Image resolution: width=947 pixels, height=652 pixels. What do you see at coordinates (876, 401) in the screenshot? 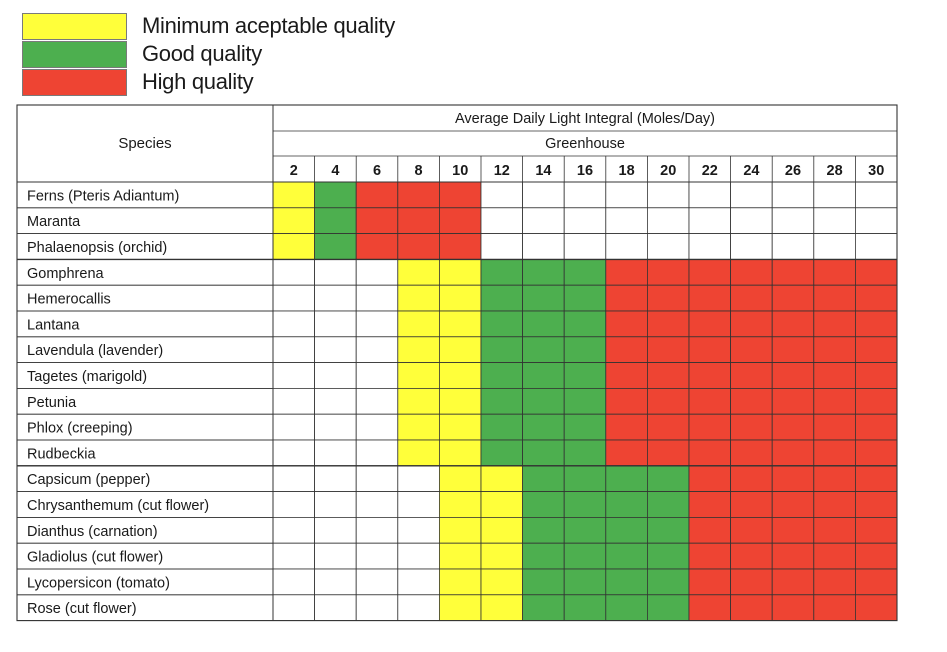
I see `cell-r8-c14` at bounding box center [876, 401].